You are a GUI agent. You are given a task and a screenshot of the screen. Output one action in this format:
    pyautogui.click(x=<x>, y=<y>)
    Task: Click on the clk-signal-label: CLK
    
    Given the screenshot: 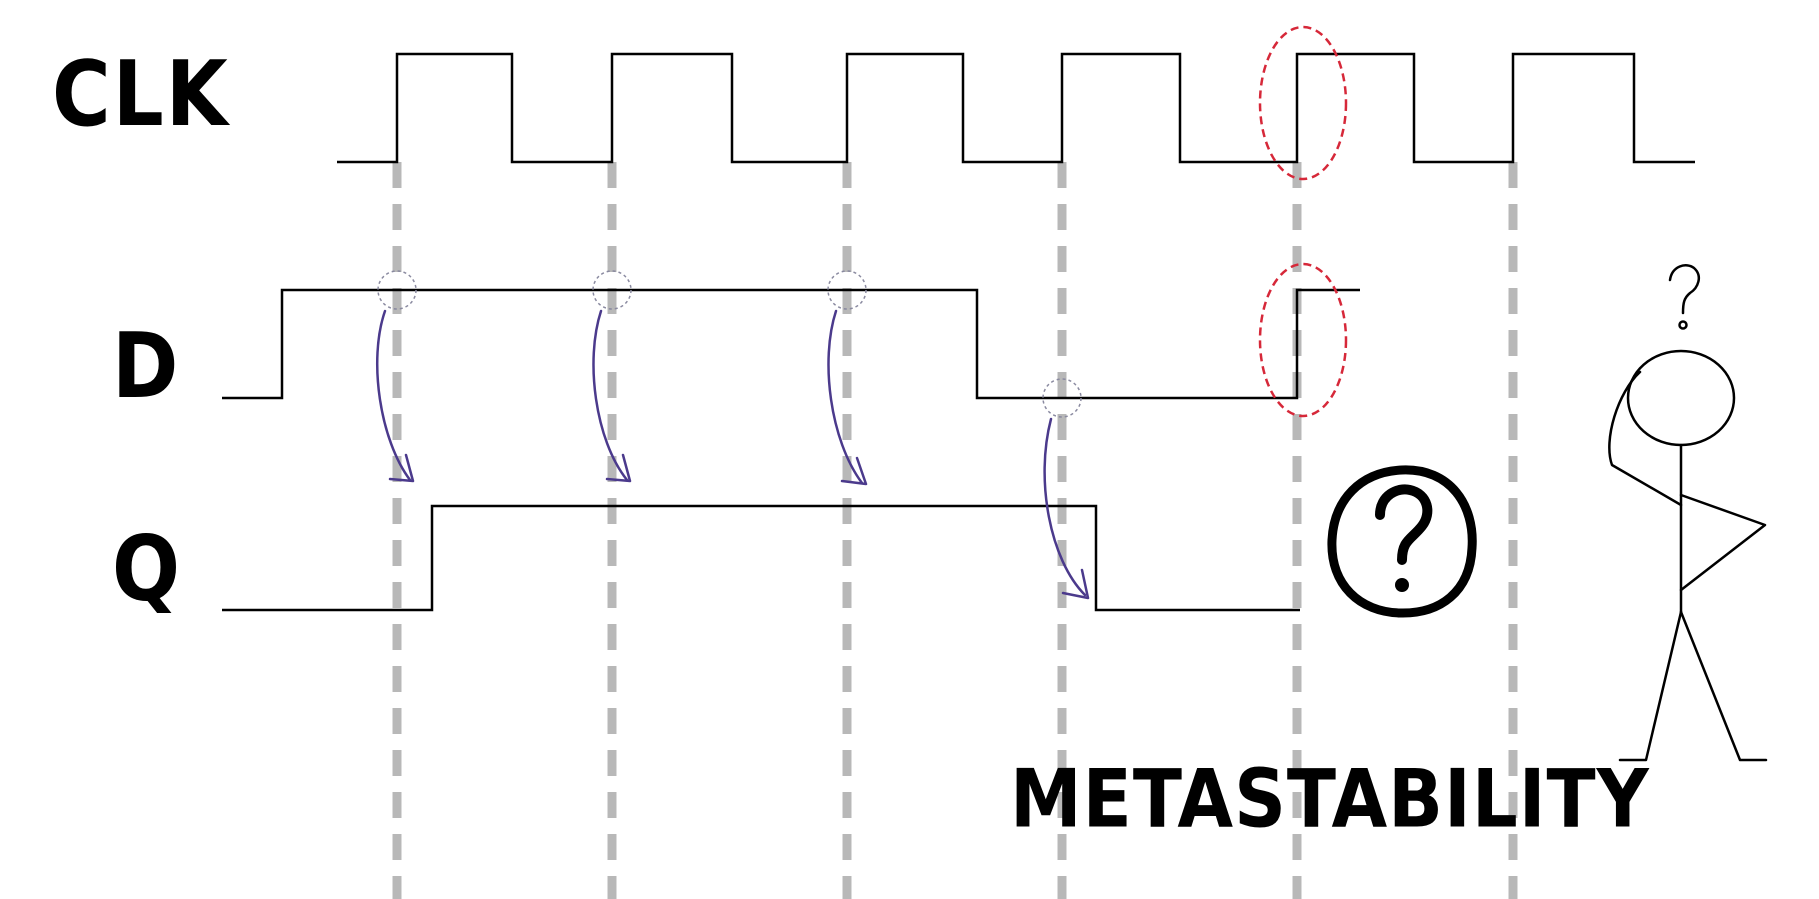 What is the action you would take?
    pyautogui.click(x=141, y=94)
    